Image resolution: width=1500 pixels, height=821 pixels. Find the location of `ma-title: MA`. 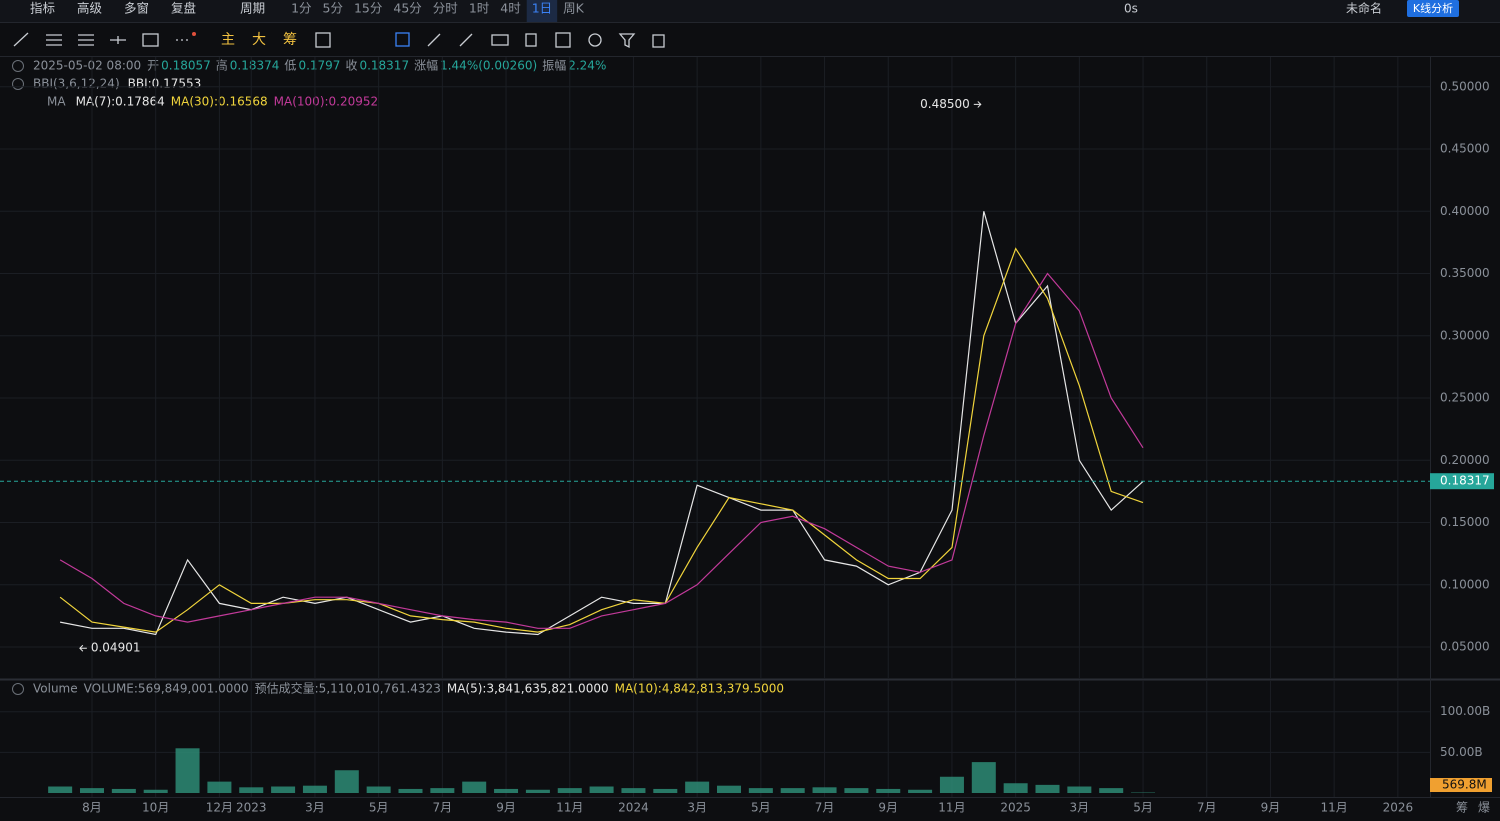

ma-title: MA is located at coordinates (56, 102).